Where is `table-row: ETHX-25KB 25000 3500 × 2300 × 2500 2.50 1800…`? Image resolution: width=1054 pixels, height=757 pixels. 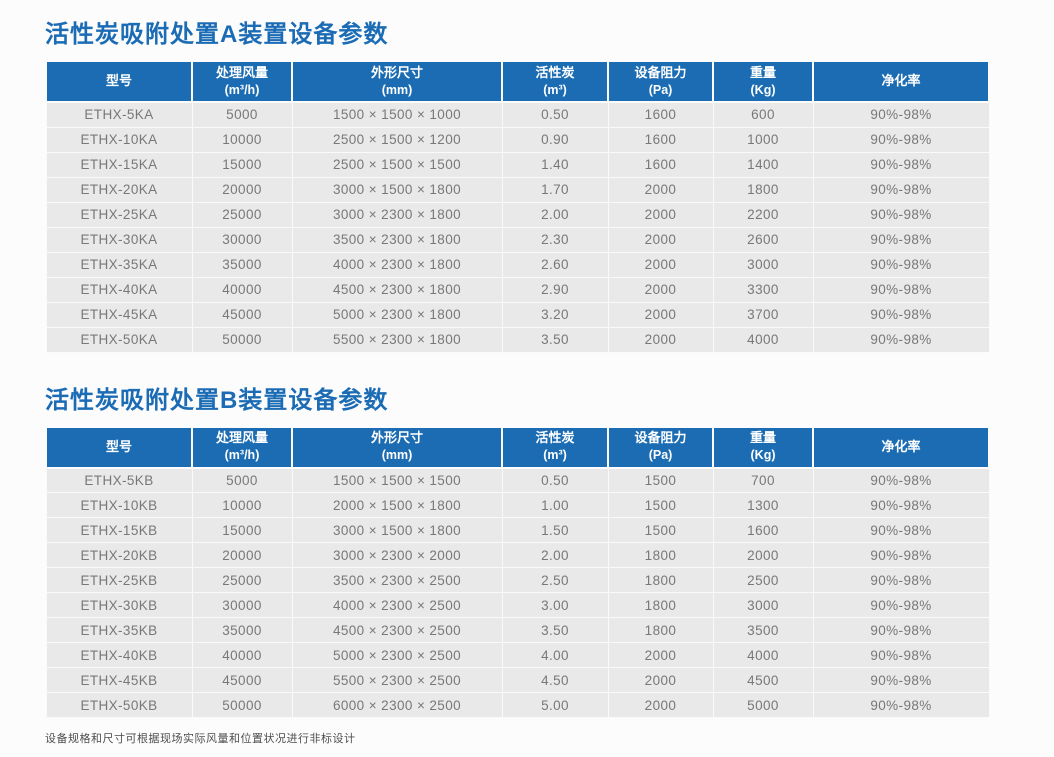
table-row: ETHX-25KB 25000 3500 × 2300 × 2500 2.50 1800… is located at coordinates (517, 580).